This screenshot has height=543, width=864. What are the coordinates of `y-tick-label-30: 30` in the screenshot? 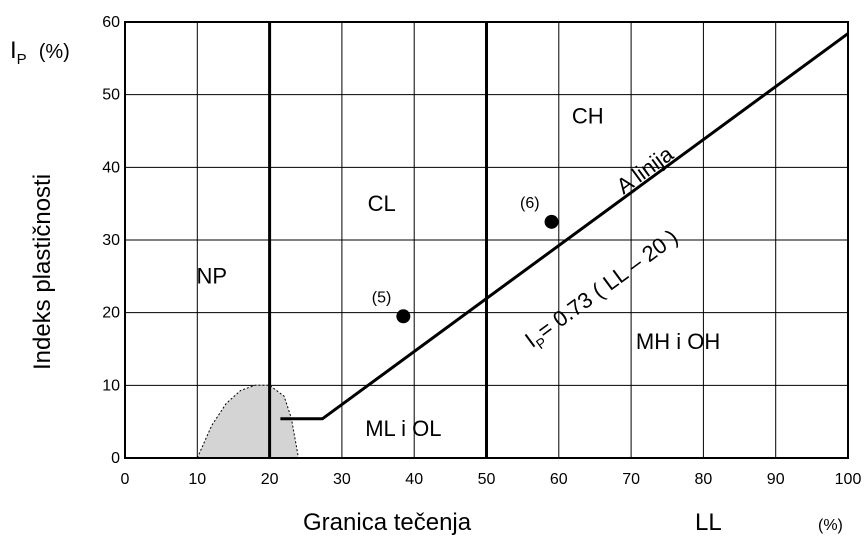 It's located at (111, 240).